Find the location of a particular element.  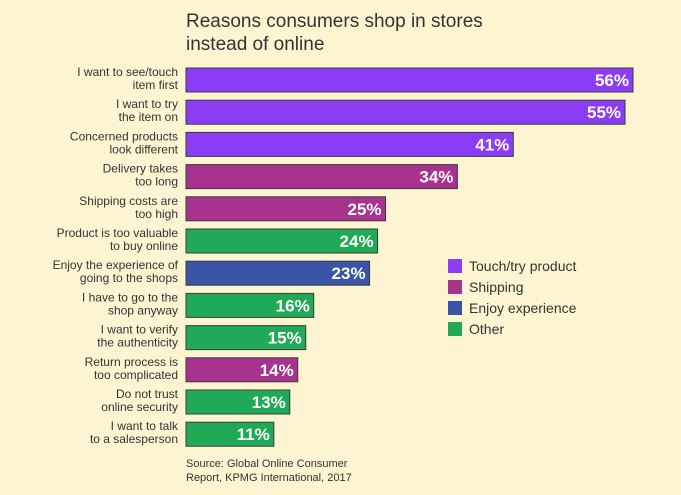

bar-value-label: 25% is located at coordinates (365, 209).